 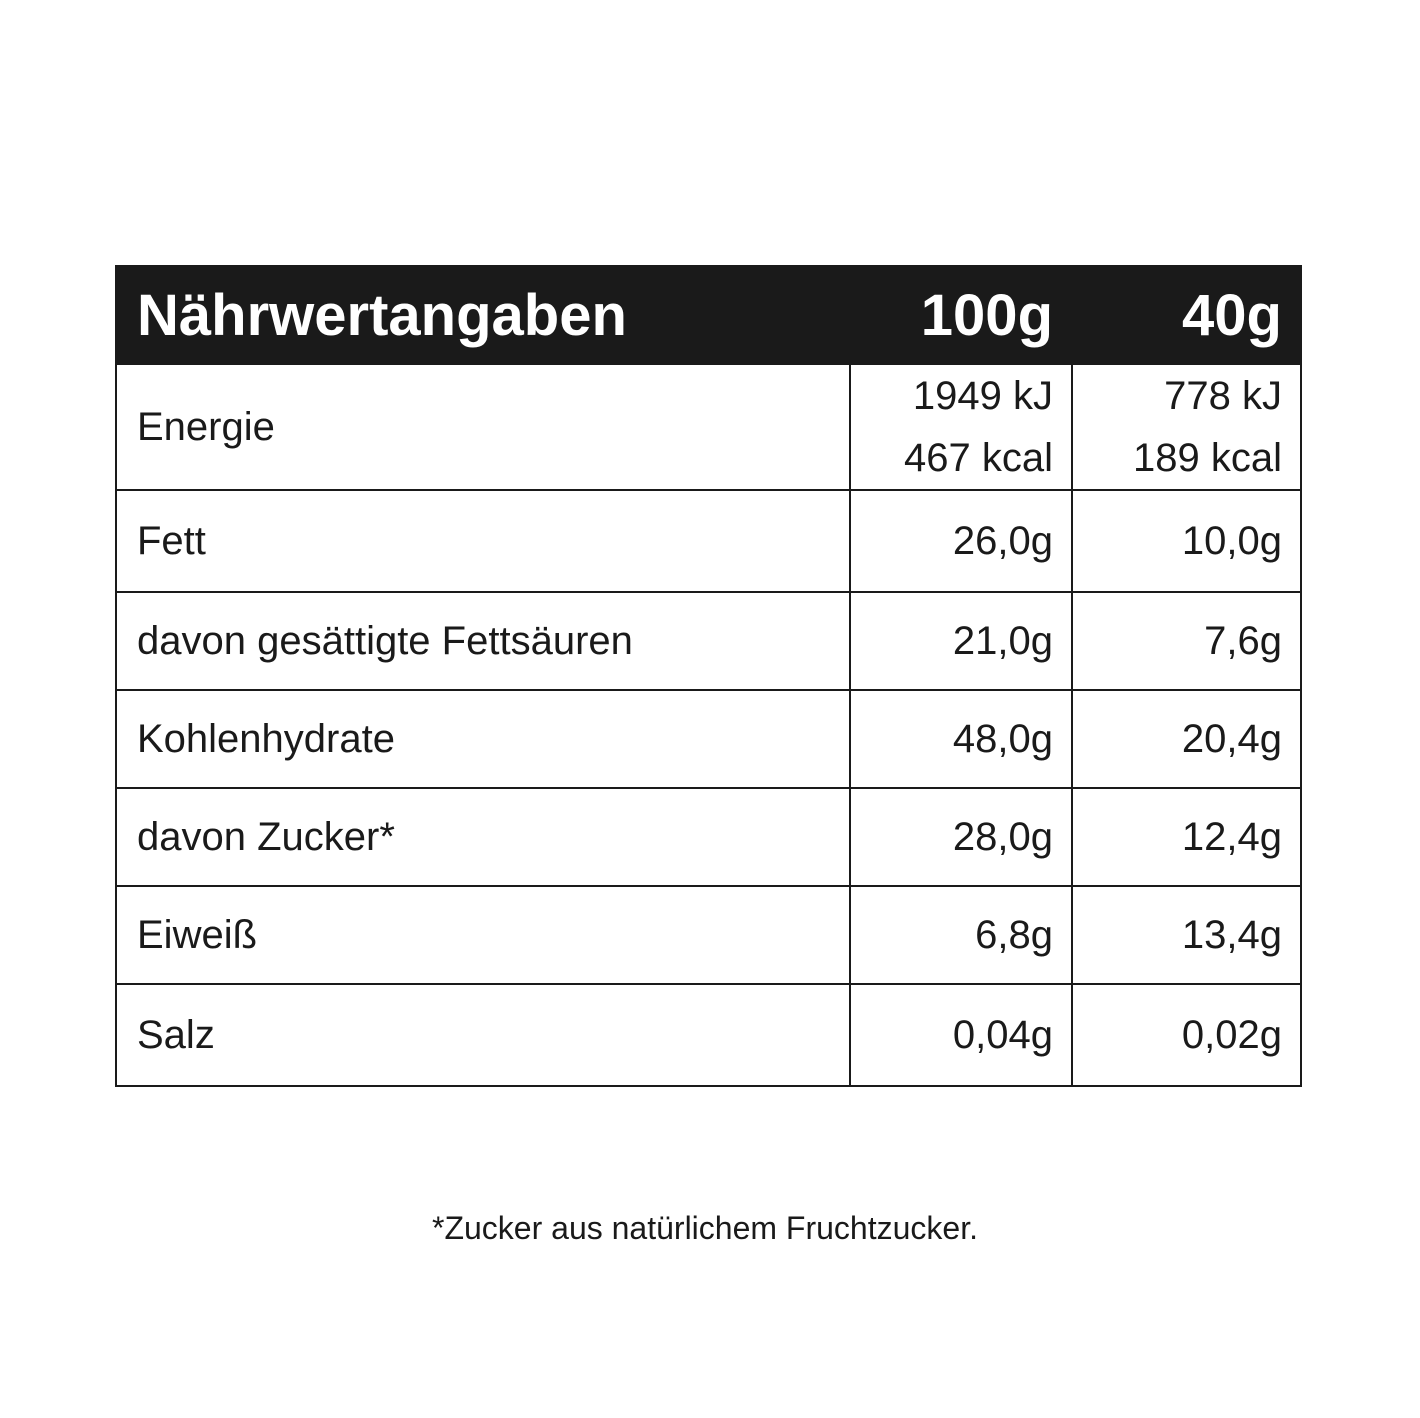 What do you see at coordinates (483, 541) in the screenshot?
I see `row-label: Fett` at bounding box center [483, 541].